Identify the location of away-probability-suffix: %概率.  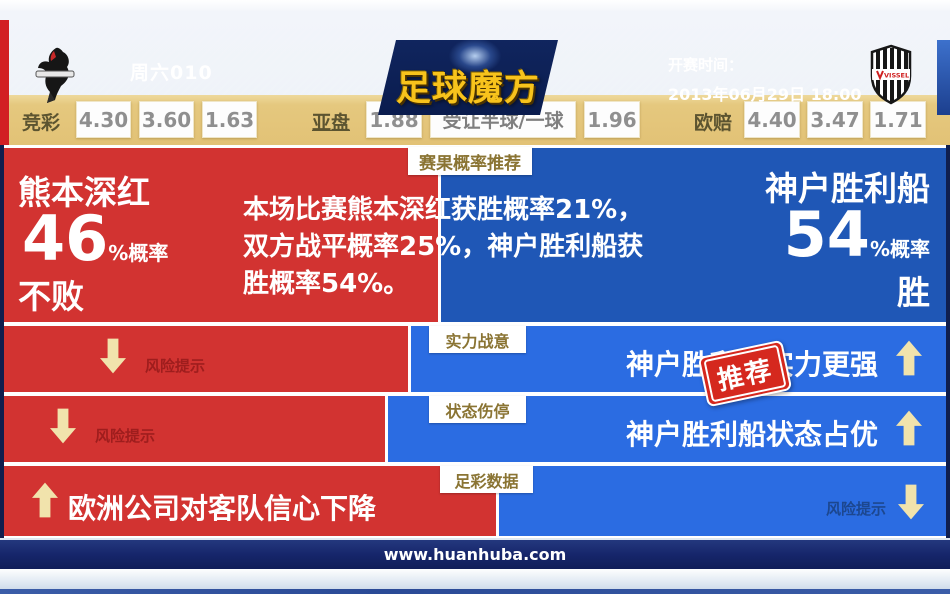
(899, 249).